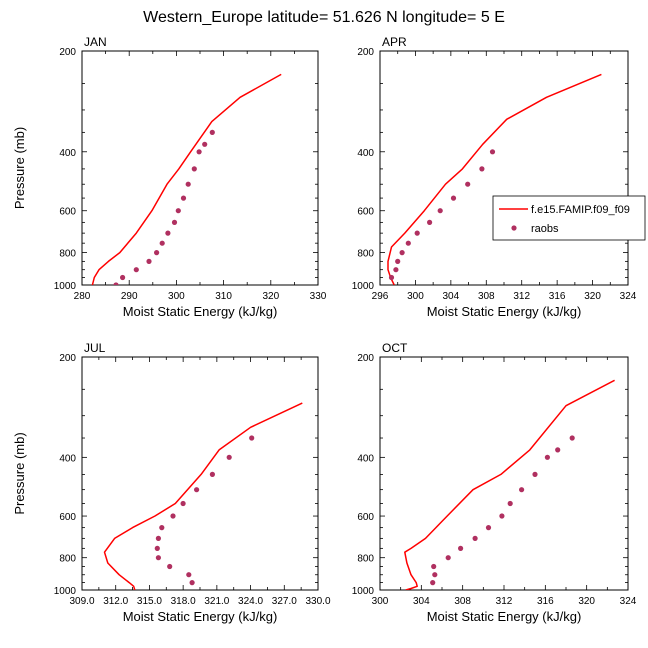  I want to click on x-tick-label: 310, so click(223, 296).